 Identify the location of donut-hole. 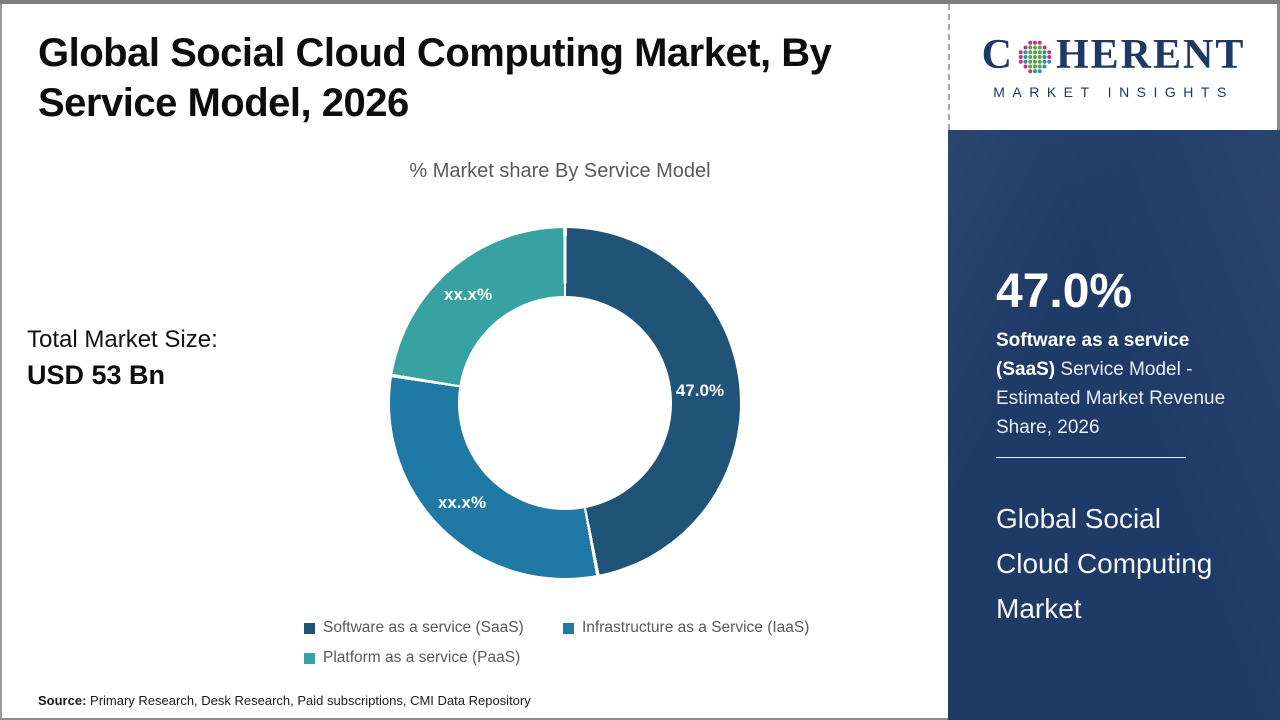
(565, 403).